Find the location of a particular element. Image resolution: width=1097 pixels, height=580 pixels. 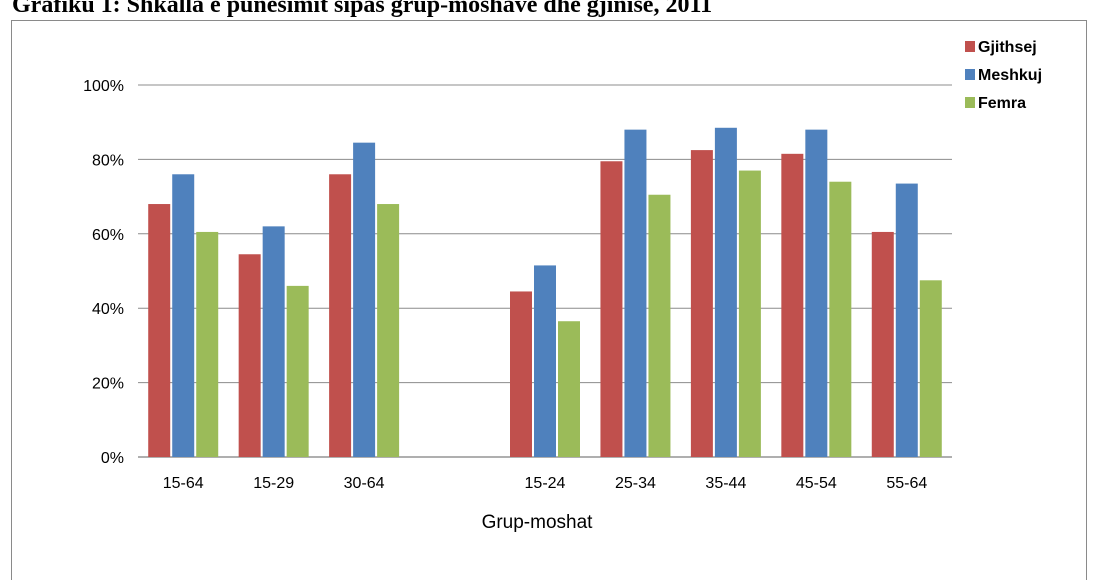

x-tick-label: 55-64 is located at coordinates (906, 483).